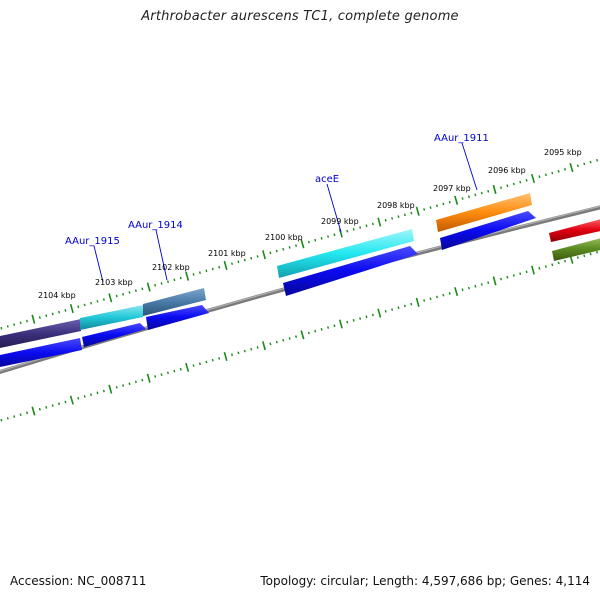 This screenshot has width=600, height=600. I want to click on gene-label-acee: aceE, so click(327, 179).